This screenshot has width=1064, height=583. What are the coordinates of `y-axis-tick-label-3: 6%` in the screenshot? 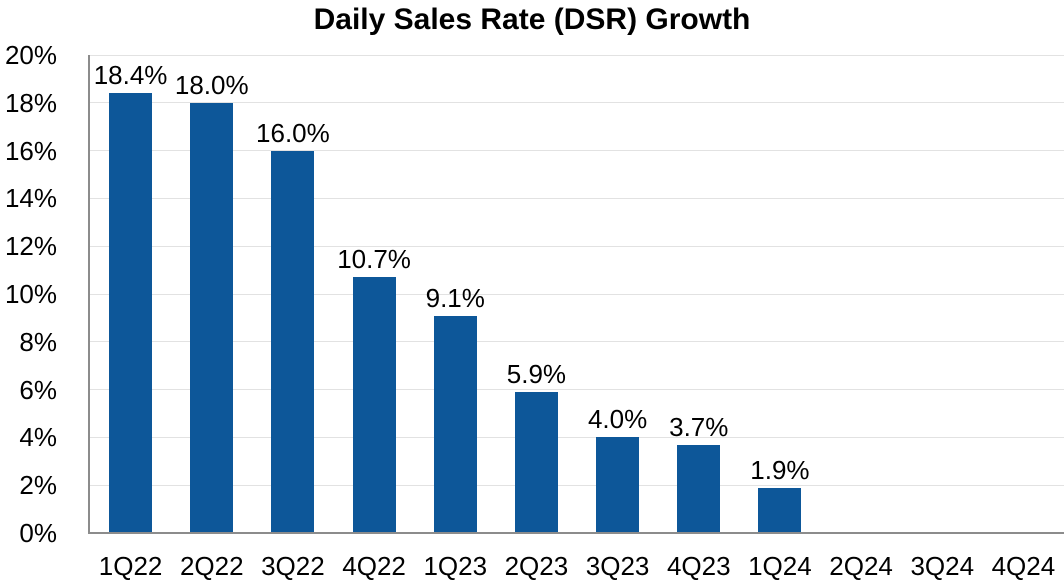 It's located at (38, 389).